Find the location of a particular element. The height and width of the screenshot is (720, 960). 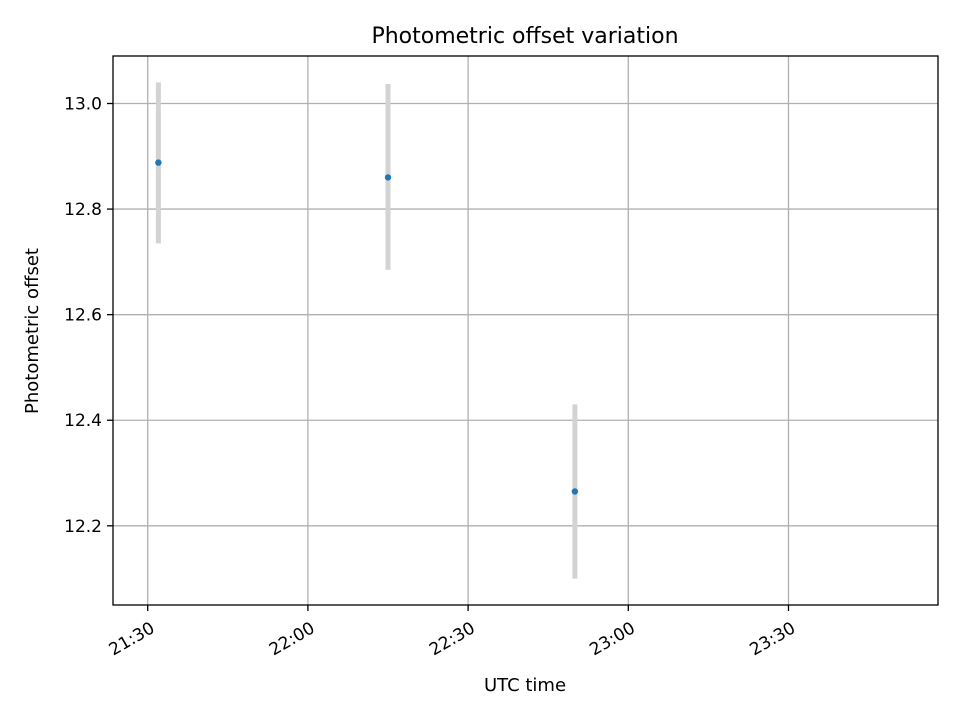

x-tick-label: 22:30 is located at coordinates (452, 639).